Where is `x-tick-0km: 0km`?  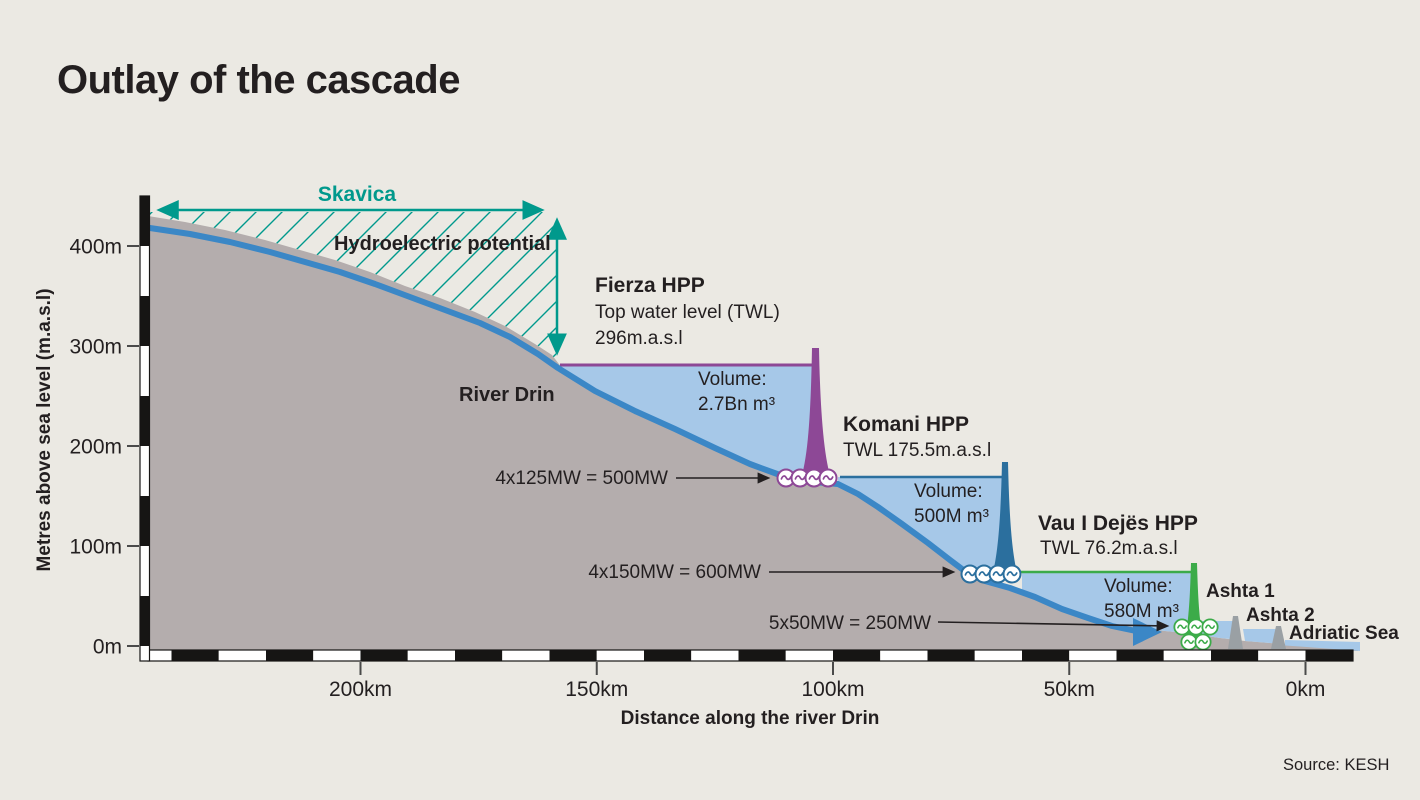
x-tick-0km: 0km is located at coordinates (1306, 689).